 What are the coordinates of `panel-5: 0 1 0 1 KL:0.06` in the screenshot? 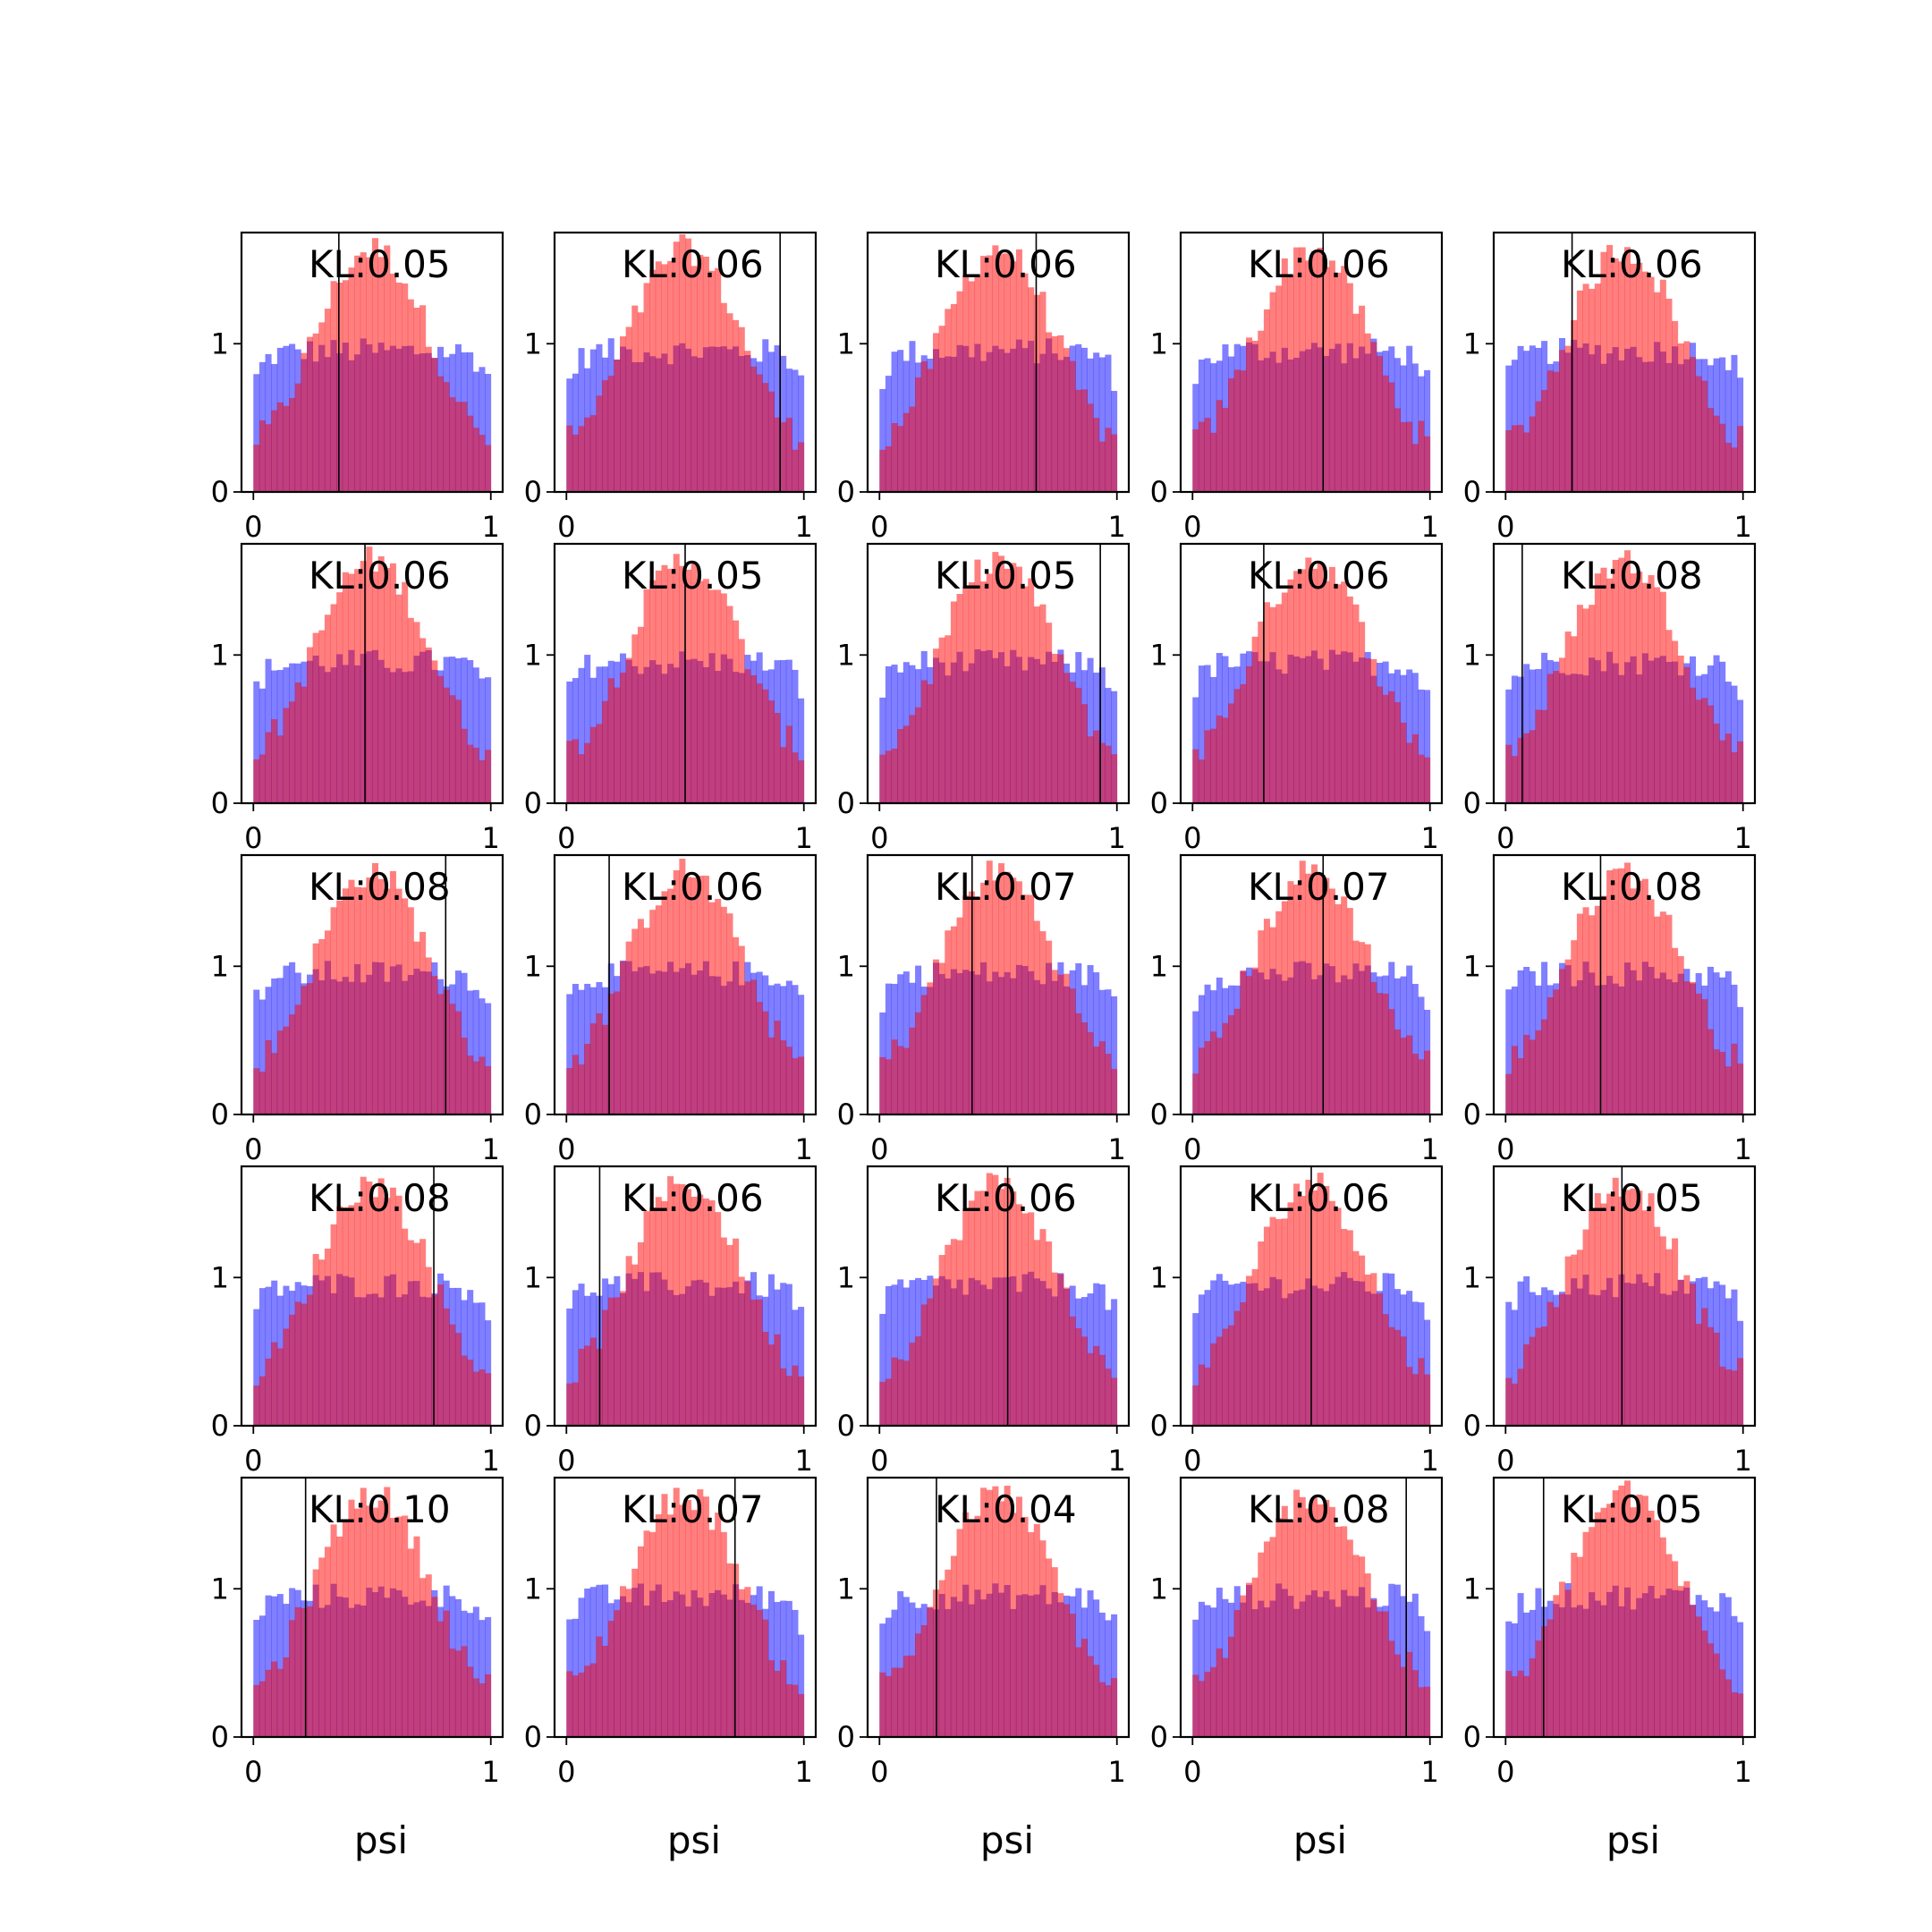 It's located at (1610, 387).